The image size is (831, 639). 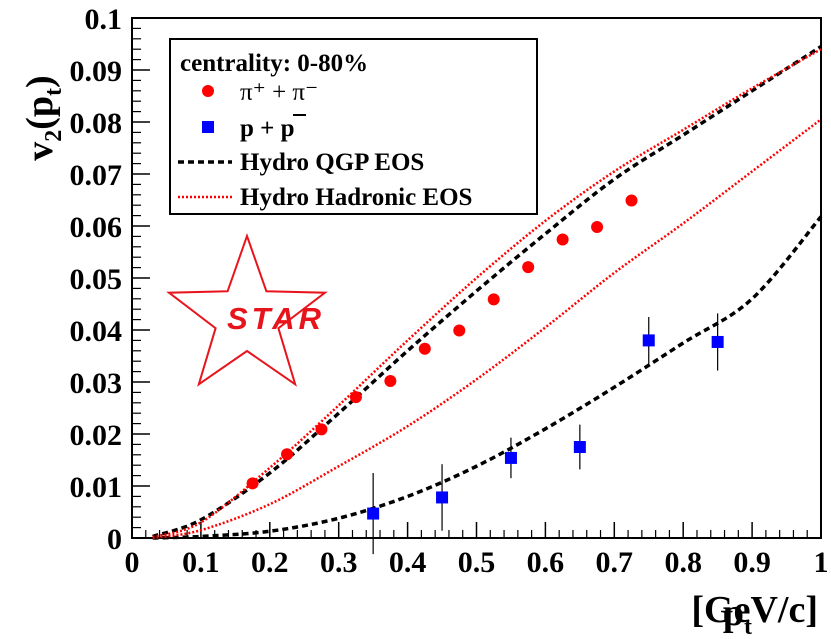 I want to click on y-tick-label: 0.07, so click(x=96, y=175).